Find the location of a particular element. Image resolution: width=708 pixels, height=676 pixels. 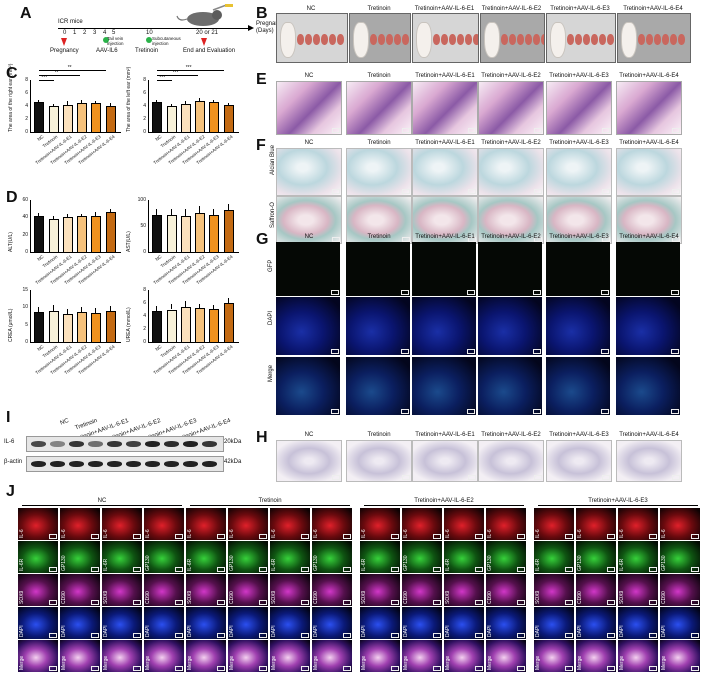

aav-dot-icon is located at coordinates (106, 40).